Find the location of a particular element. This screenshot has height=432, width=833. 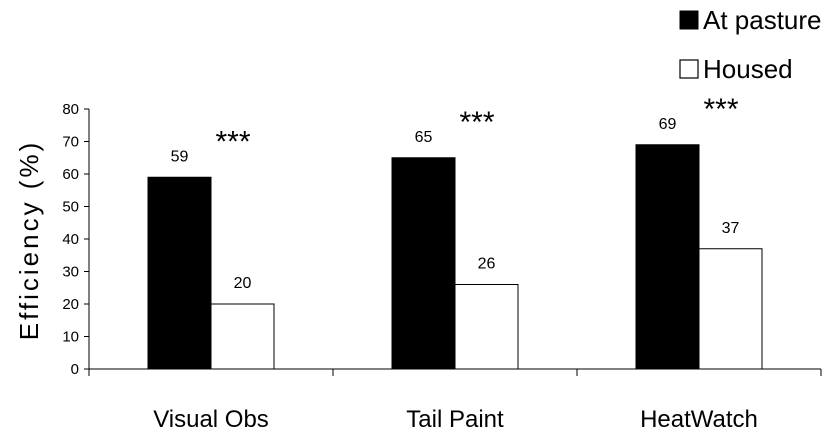

data-label-housed-visual-obs: 20 is located at coordinates (243, 283).